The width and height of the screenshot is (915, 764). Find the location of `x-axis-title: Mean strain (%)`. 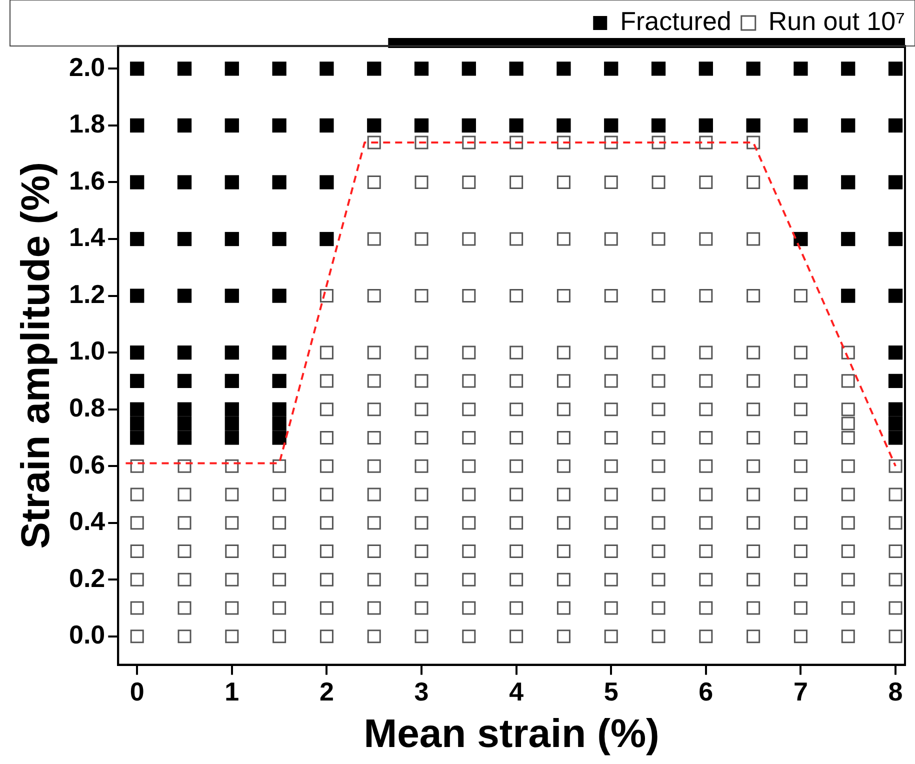

x-axis-title: Mean strain (%) is located at coordinates (512, 734).